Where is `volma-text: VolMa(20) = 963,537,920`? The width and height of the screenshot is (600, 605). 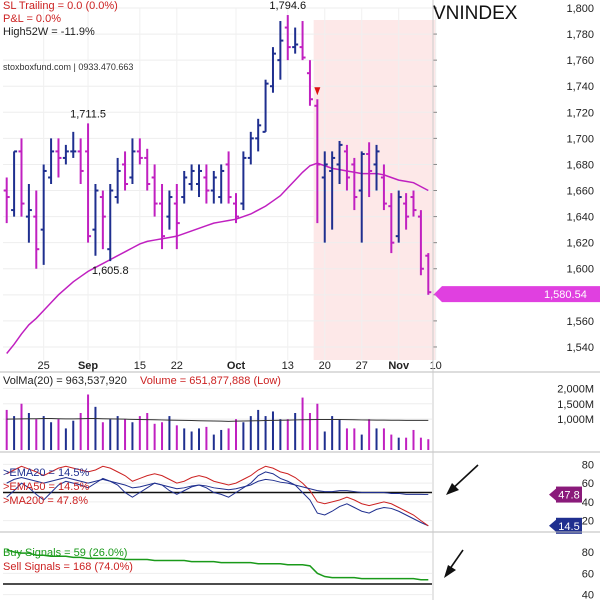 volma-text: VolMa(20) = 963,537,920 is located at coordinates (65, 381).